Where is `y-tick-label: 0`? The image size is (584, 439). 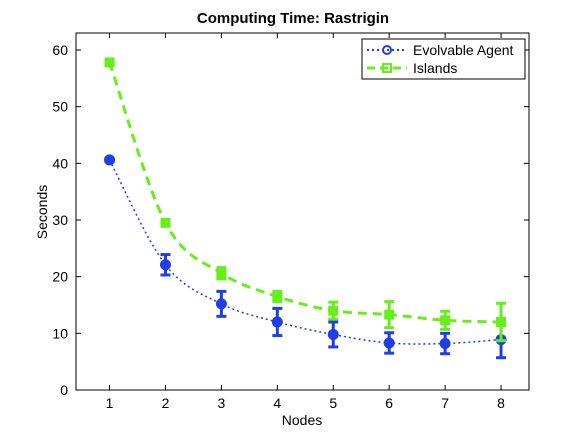 y-tick-label: 0 is located at coordinates (64, 390).